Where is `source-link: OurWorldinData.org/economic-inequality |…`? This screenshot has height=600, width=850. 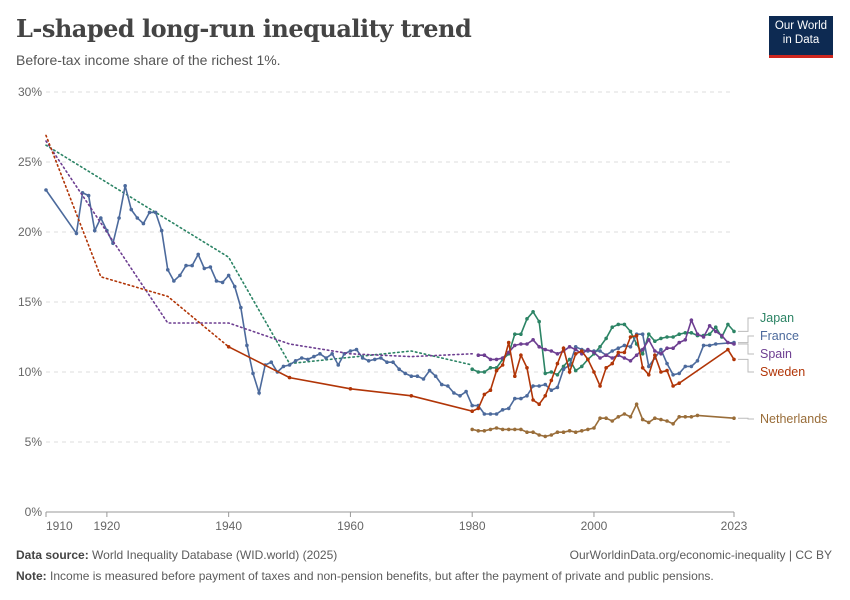 source-link: OurWorldinData.org/economic-inequality |… is located at coordinates (700, 555).